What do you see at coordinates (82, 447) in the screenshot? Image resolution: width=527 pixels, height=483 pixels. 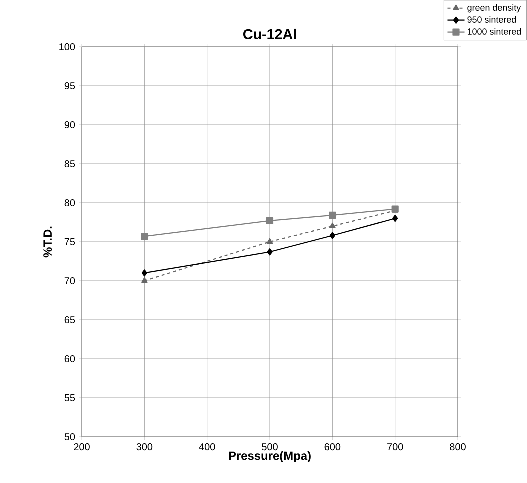 I see `x-tick-label: 200` at bounding box center [82, 447].